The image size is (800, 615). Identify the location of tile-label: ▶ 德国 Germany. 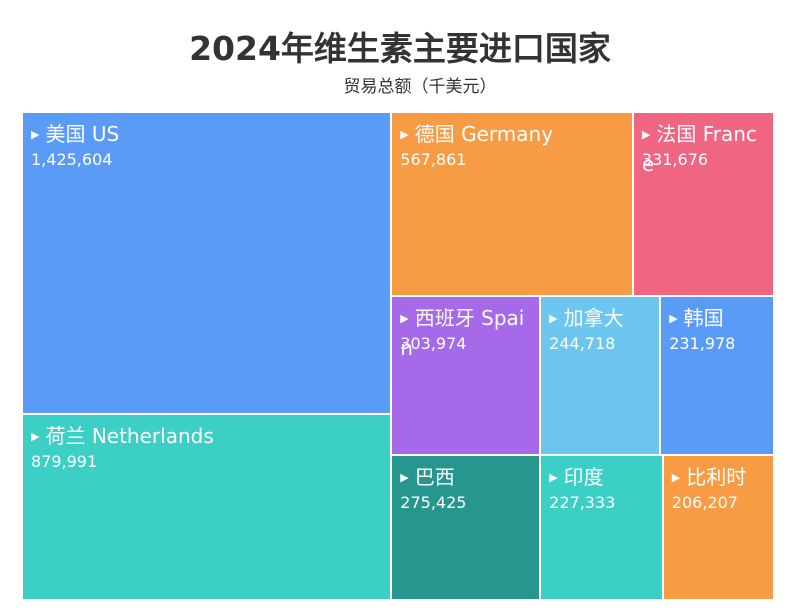
(514, 136).